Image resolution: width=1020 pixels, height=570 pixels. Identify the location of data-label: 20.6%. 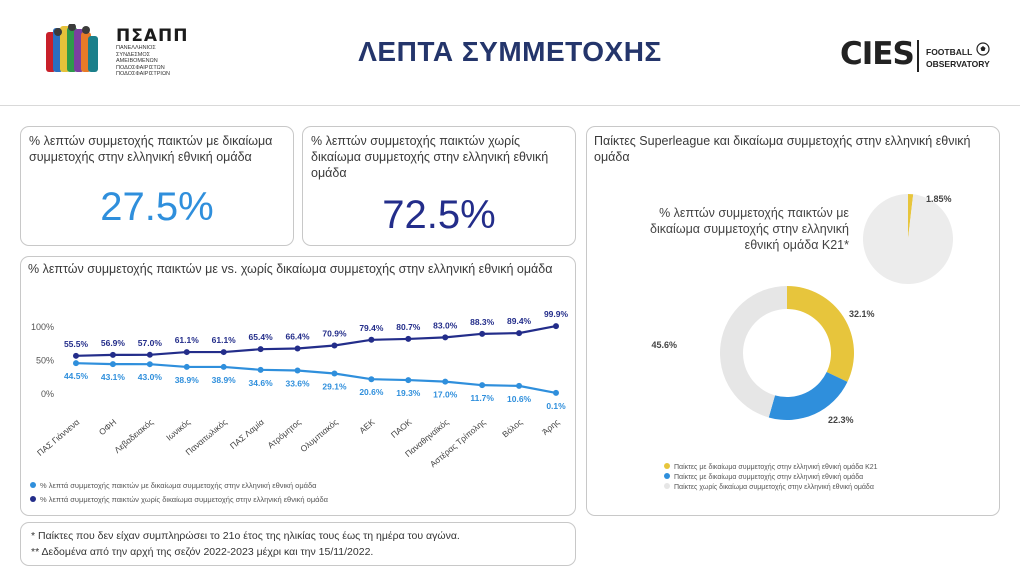
(371, 392).